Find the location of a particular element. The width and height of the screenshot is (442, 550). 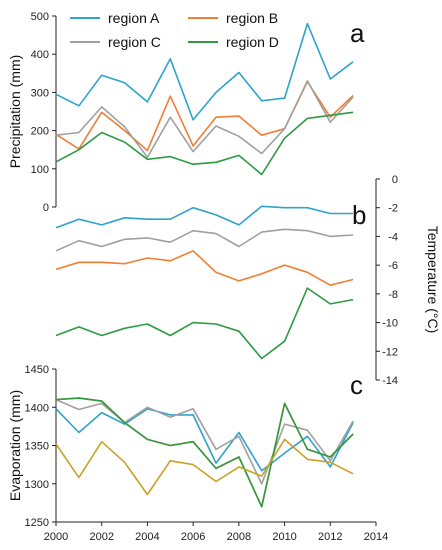

x-tick-label: 2012 is located at coordinates (330, 537).